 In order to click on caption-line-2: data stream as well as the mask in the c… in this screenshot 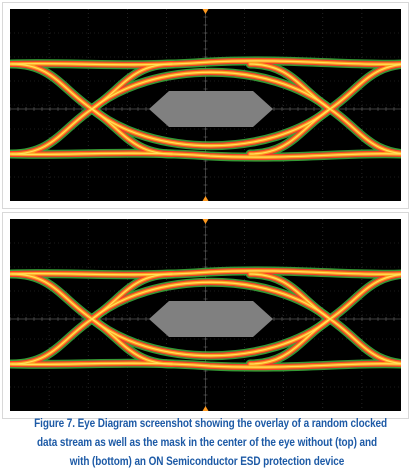, I will do `click(207, 442)`.